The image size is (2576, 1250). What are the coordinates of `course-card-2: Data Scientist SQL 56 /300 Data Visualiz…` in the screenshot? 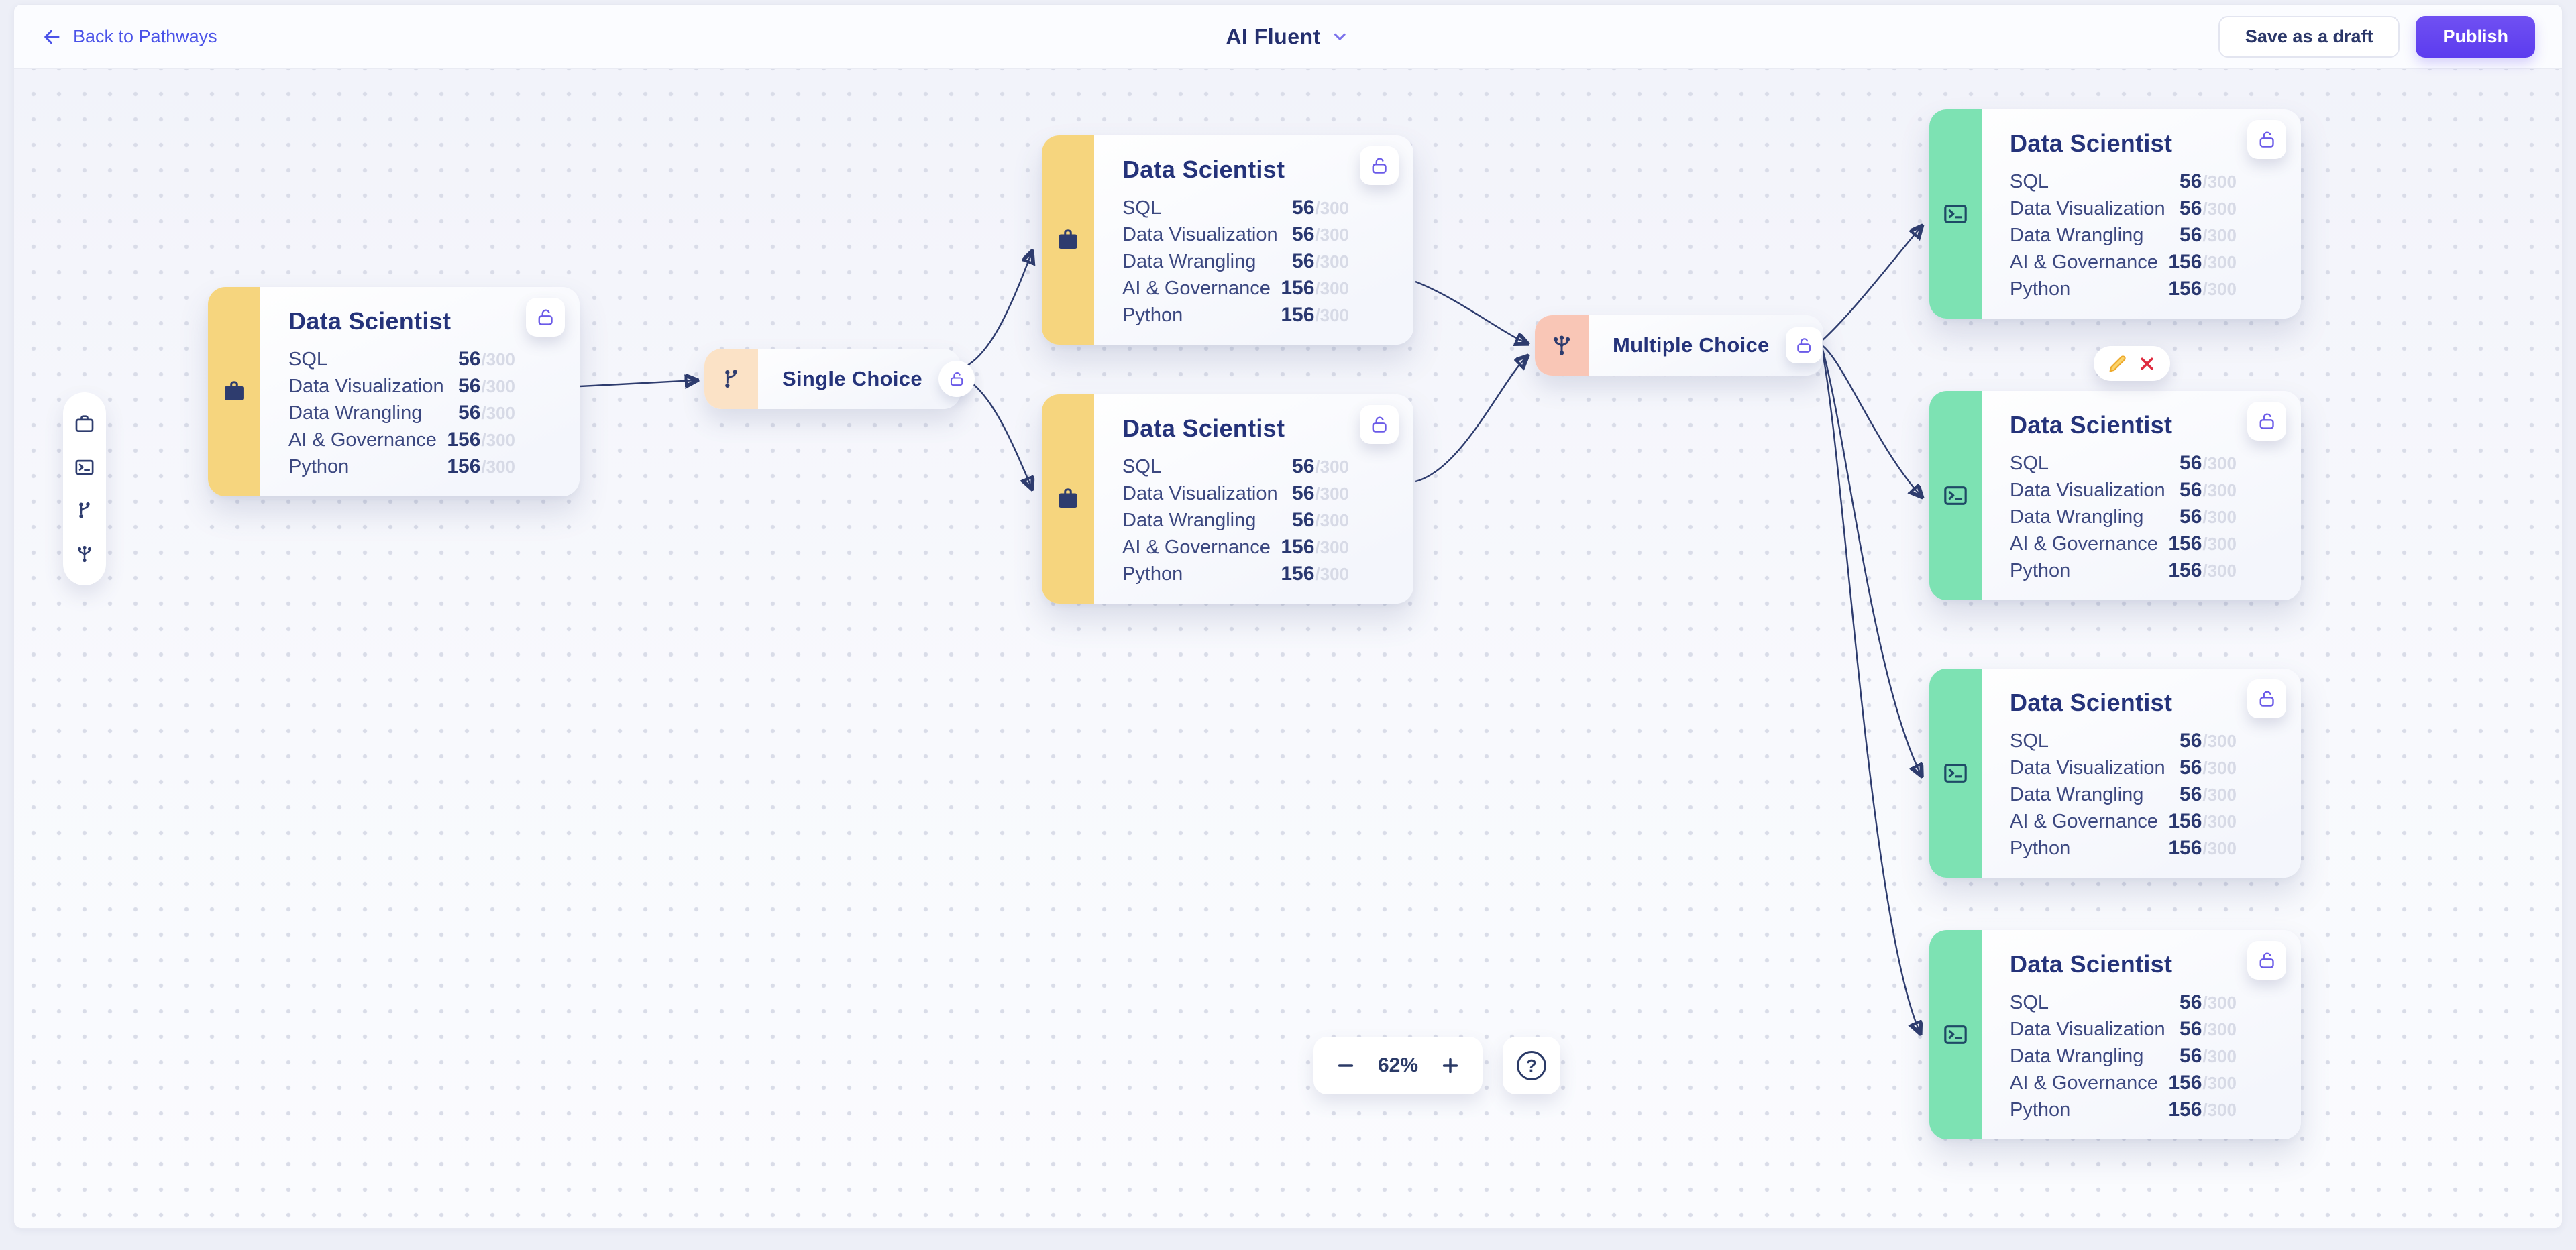 It's located at (2115, 495).